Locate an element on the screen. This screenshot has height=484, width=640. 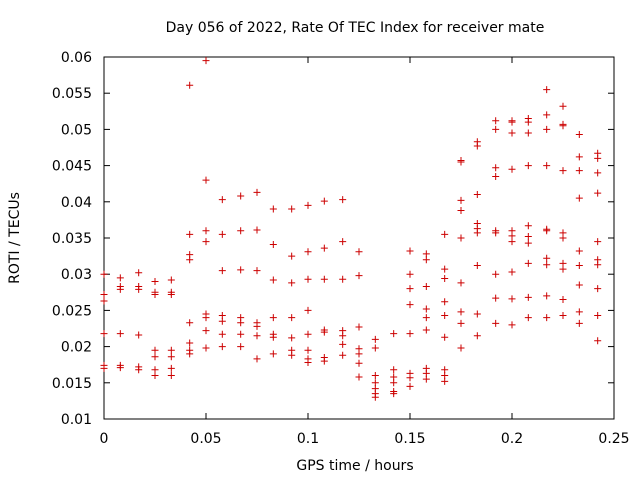
x-tick-label: 0 is located at coordinates (104, 439).